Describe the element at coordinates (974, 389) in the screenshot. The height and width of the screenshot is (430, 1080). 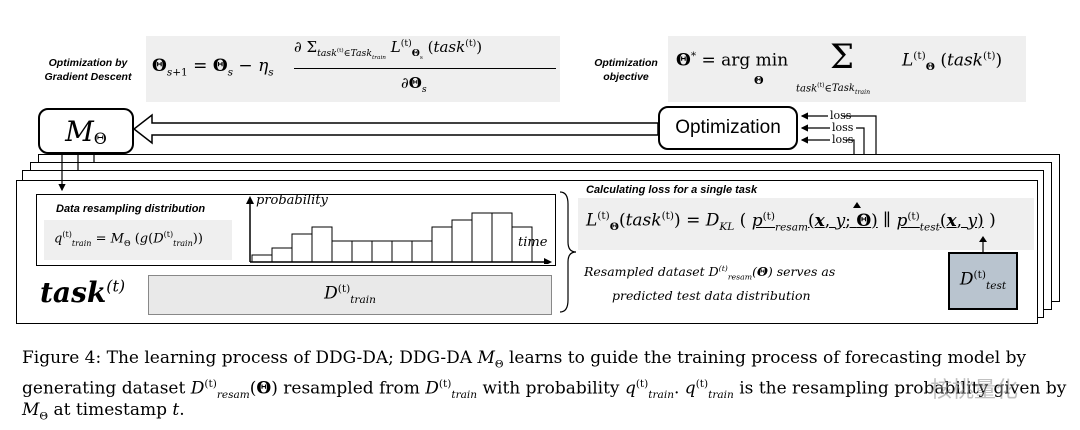
I see `watermark: 核桃量化` at that location.